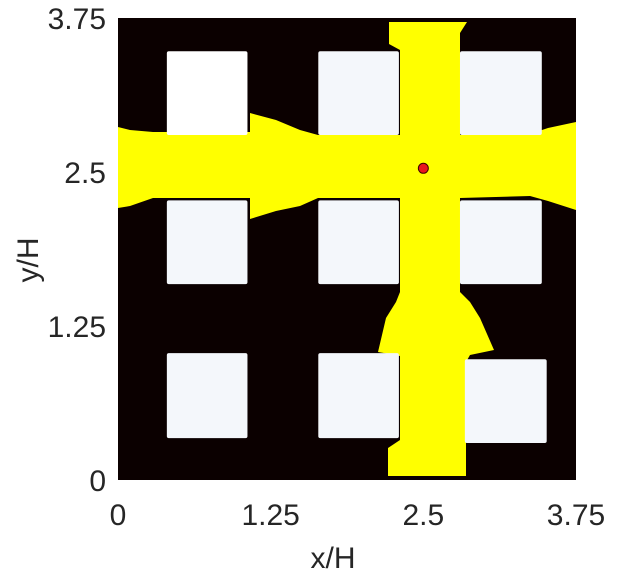 The image size is (630, 586). Describe the element at coordinates (270, 515) in the screenshot. I see `x-tick-label: 1.25` at that location.